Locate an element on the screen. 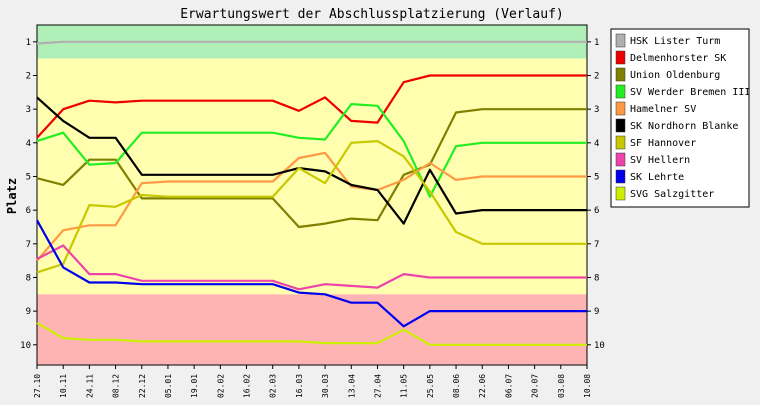 This screenshot has width=760, height=405. legend-label-9: SVG Salzgitter is located at coordinates (672, 194).